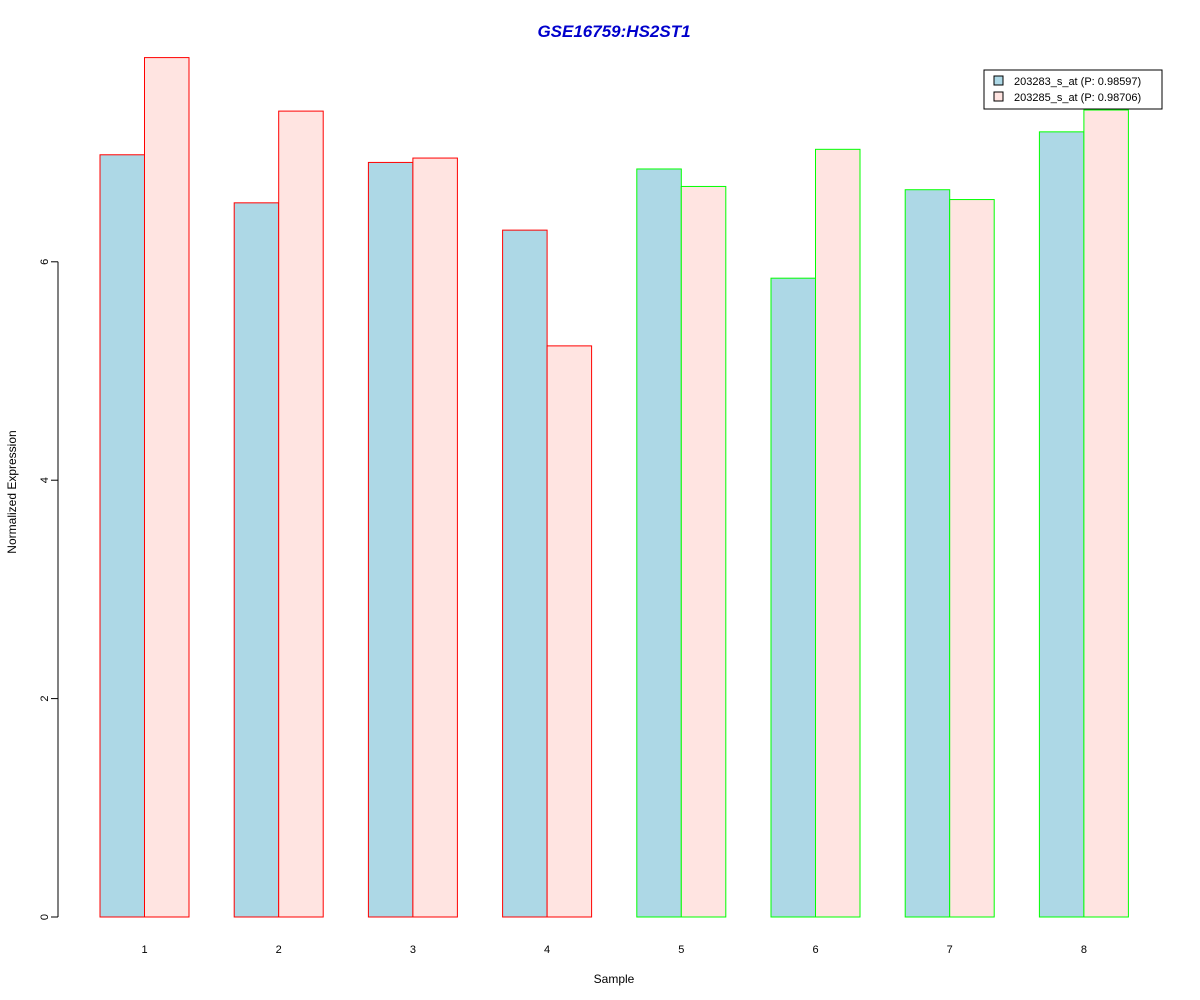  What do you see at coordinates (45, 480) in the screenshot?
I see `y-tick-label: 4` at bounding box center [45, 480].